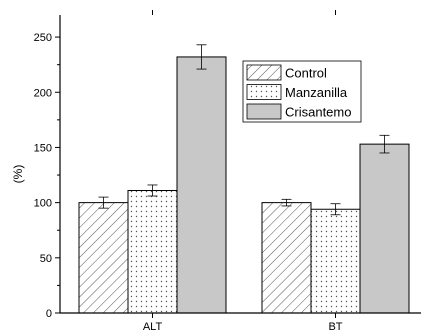 The height and width of the screenshot is (333, 421). I want to click on legend: Control Manzanilla Crisantemo, so click(302, 91).